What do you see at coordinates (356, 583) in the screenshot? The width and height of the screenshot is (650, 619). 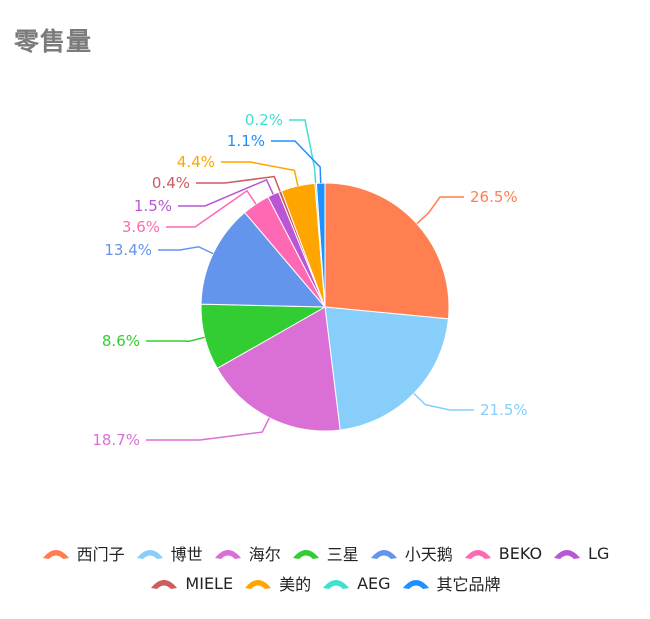 I see `legend-item: AEG` at bounding box center [356, 583].